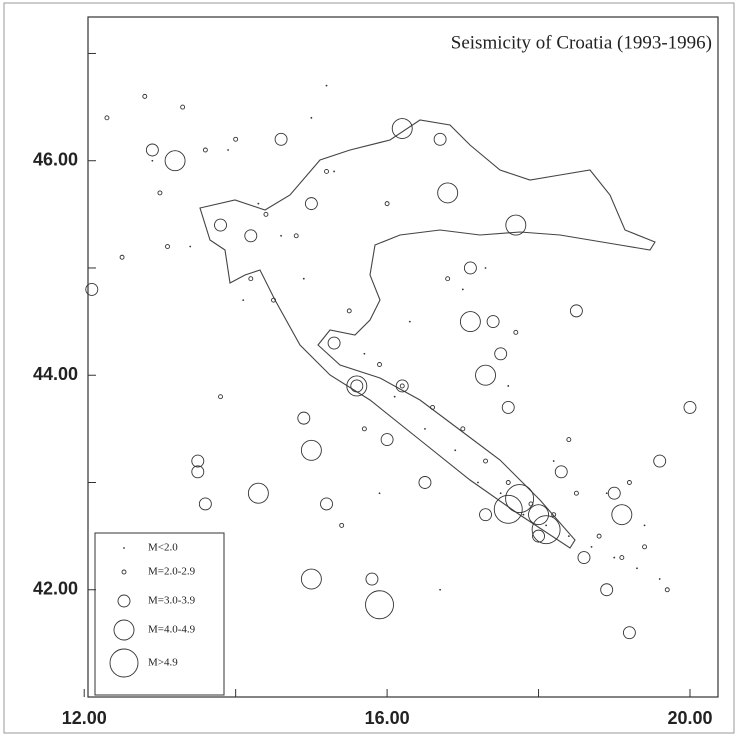 The image size is (738, 741). What do you see at coordinates (84, 718) in the screenshot?
I see `x-tick-label: 12.00` at bounding box center [84, 718].